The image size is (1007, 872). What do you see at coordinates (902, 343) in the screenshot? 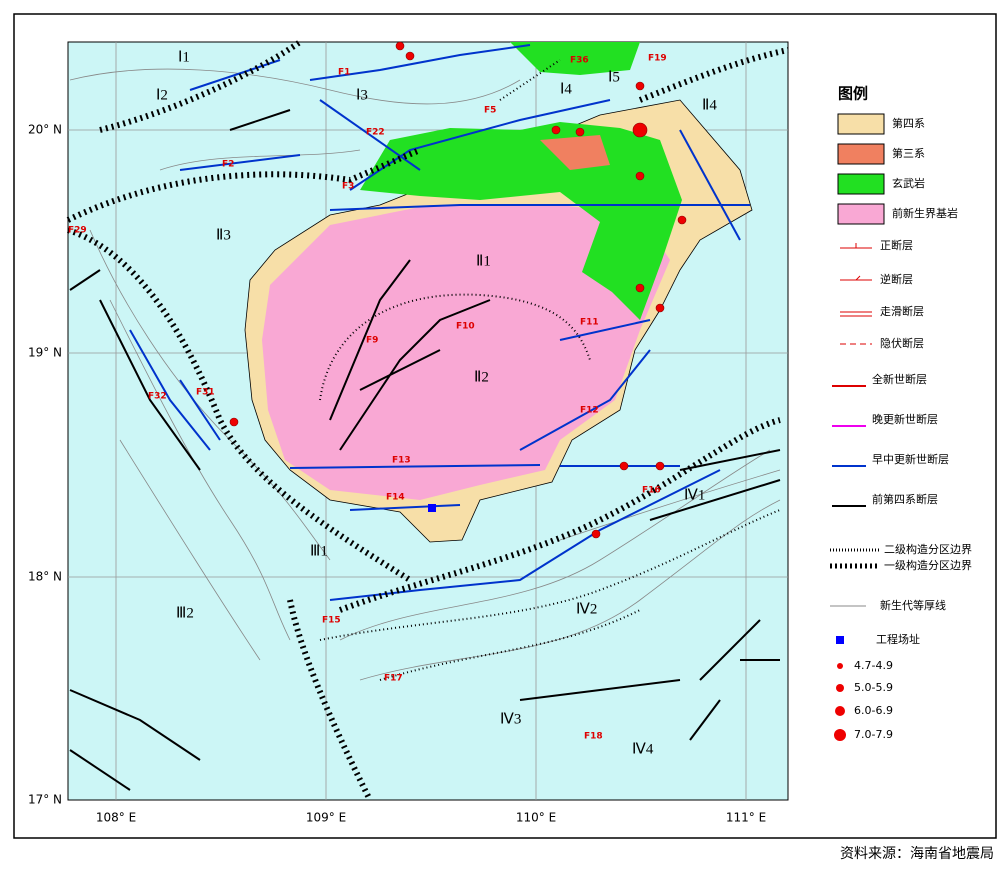
I see `legend-item: 隐伏断层` at bounding box center [902, 343].